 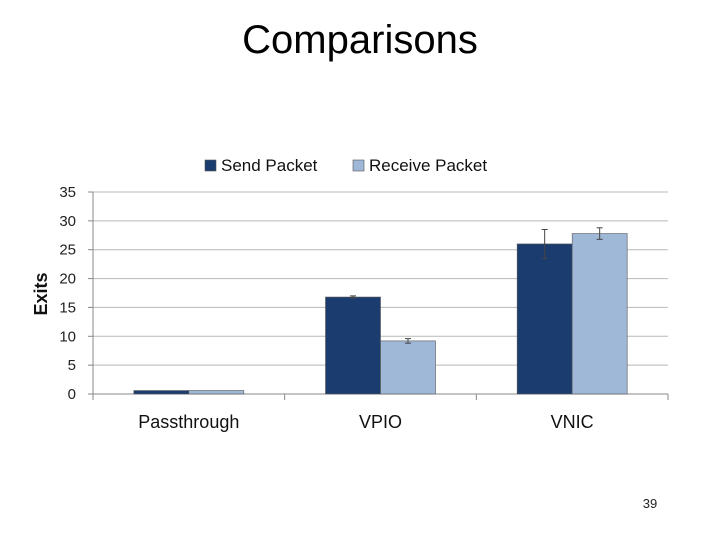 I want to click on bar-send-packet-passthrough, so click(x=161, y=392).